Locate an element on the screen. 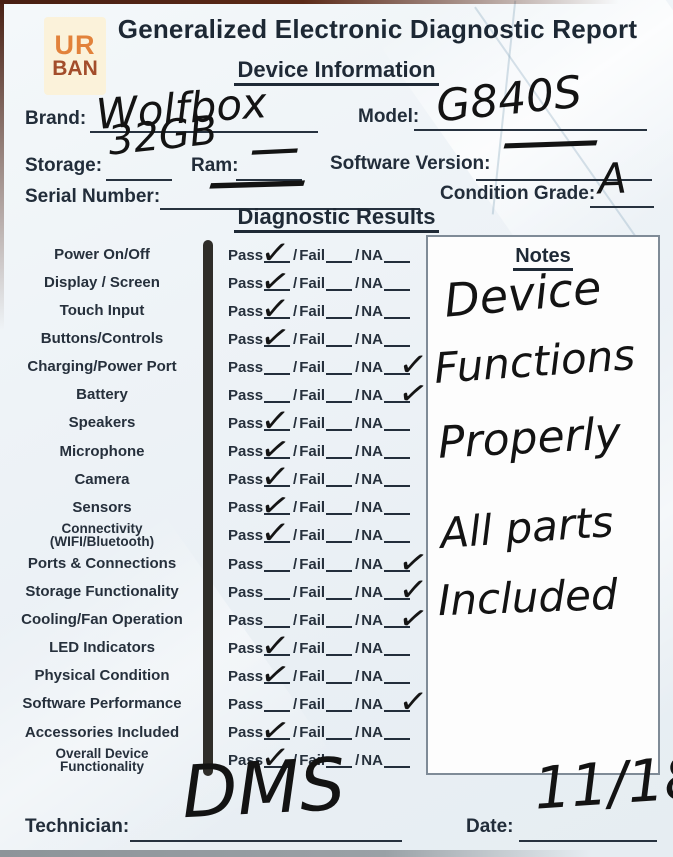 This screenshot has width=673, height=857. diagnostic-item-label: Cooling/Fan Operation is located at coordinates (102, 620).